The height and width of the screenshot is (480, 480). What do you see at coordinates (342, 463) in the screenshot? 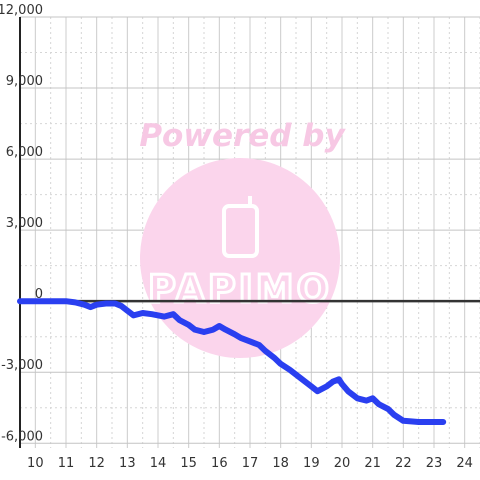
I see `x-tick-label: 20` at bounding box center [342, 463].